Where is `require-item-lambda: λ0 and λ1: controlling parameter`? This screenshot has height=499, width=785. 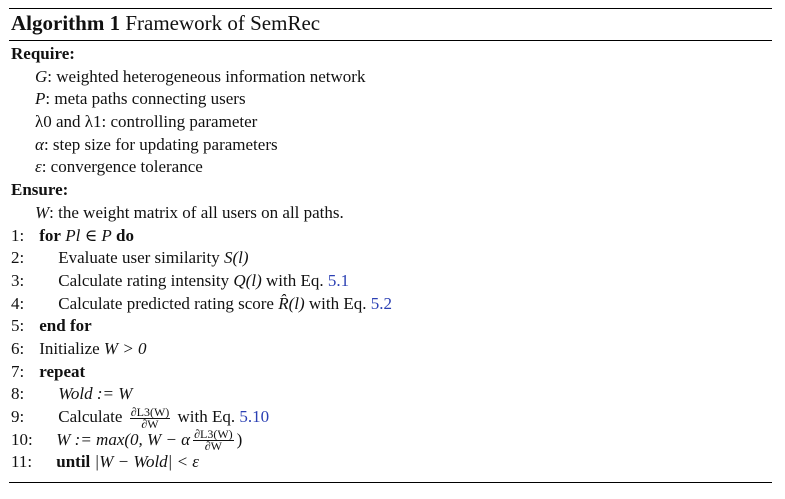 require-item-lambda: λ0 and λ1: controlling parameter is located at coordinates (391, 122).